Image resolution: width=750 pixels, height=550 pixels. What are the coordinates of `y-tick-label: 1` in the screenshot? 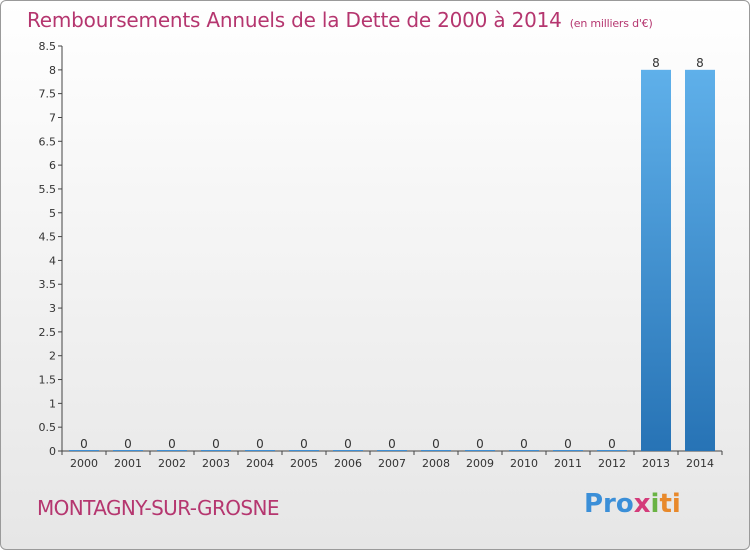 It's located at (52, 403).